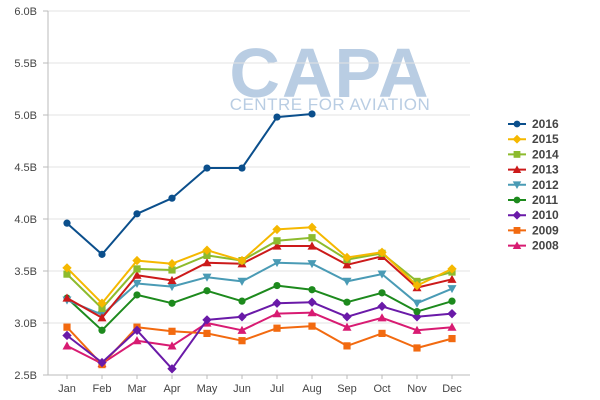  I want to click on y-tick-label: 5.0B, so click(25, 116).